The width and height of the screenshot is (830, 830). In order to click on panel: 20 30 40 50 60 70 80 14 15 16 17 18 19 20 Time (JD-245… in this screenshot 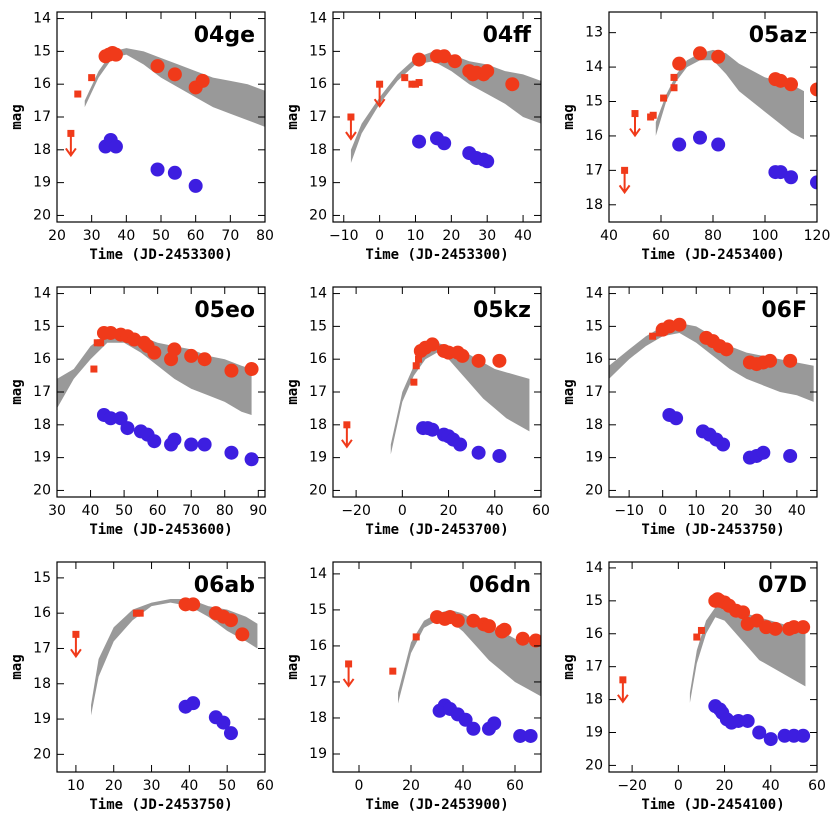, I will do `click(141, 137)`.